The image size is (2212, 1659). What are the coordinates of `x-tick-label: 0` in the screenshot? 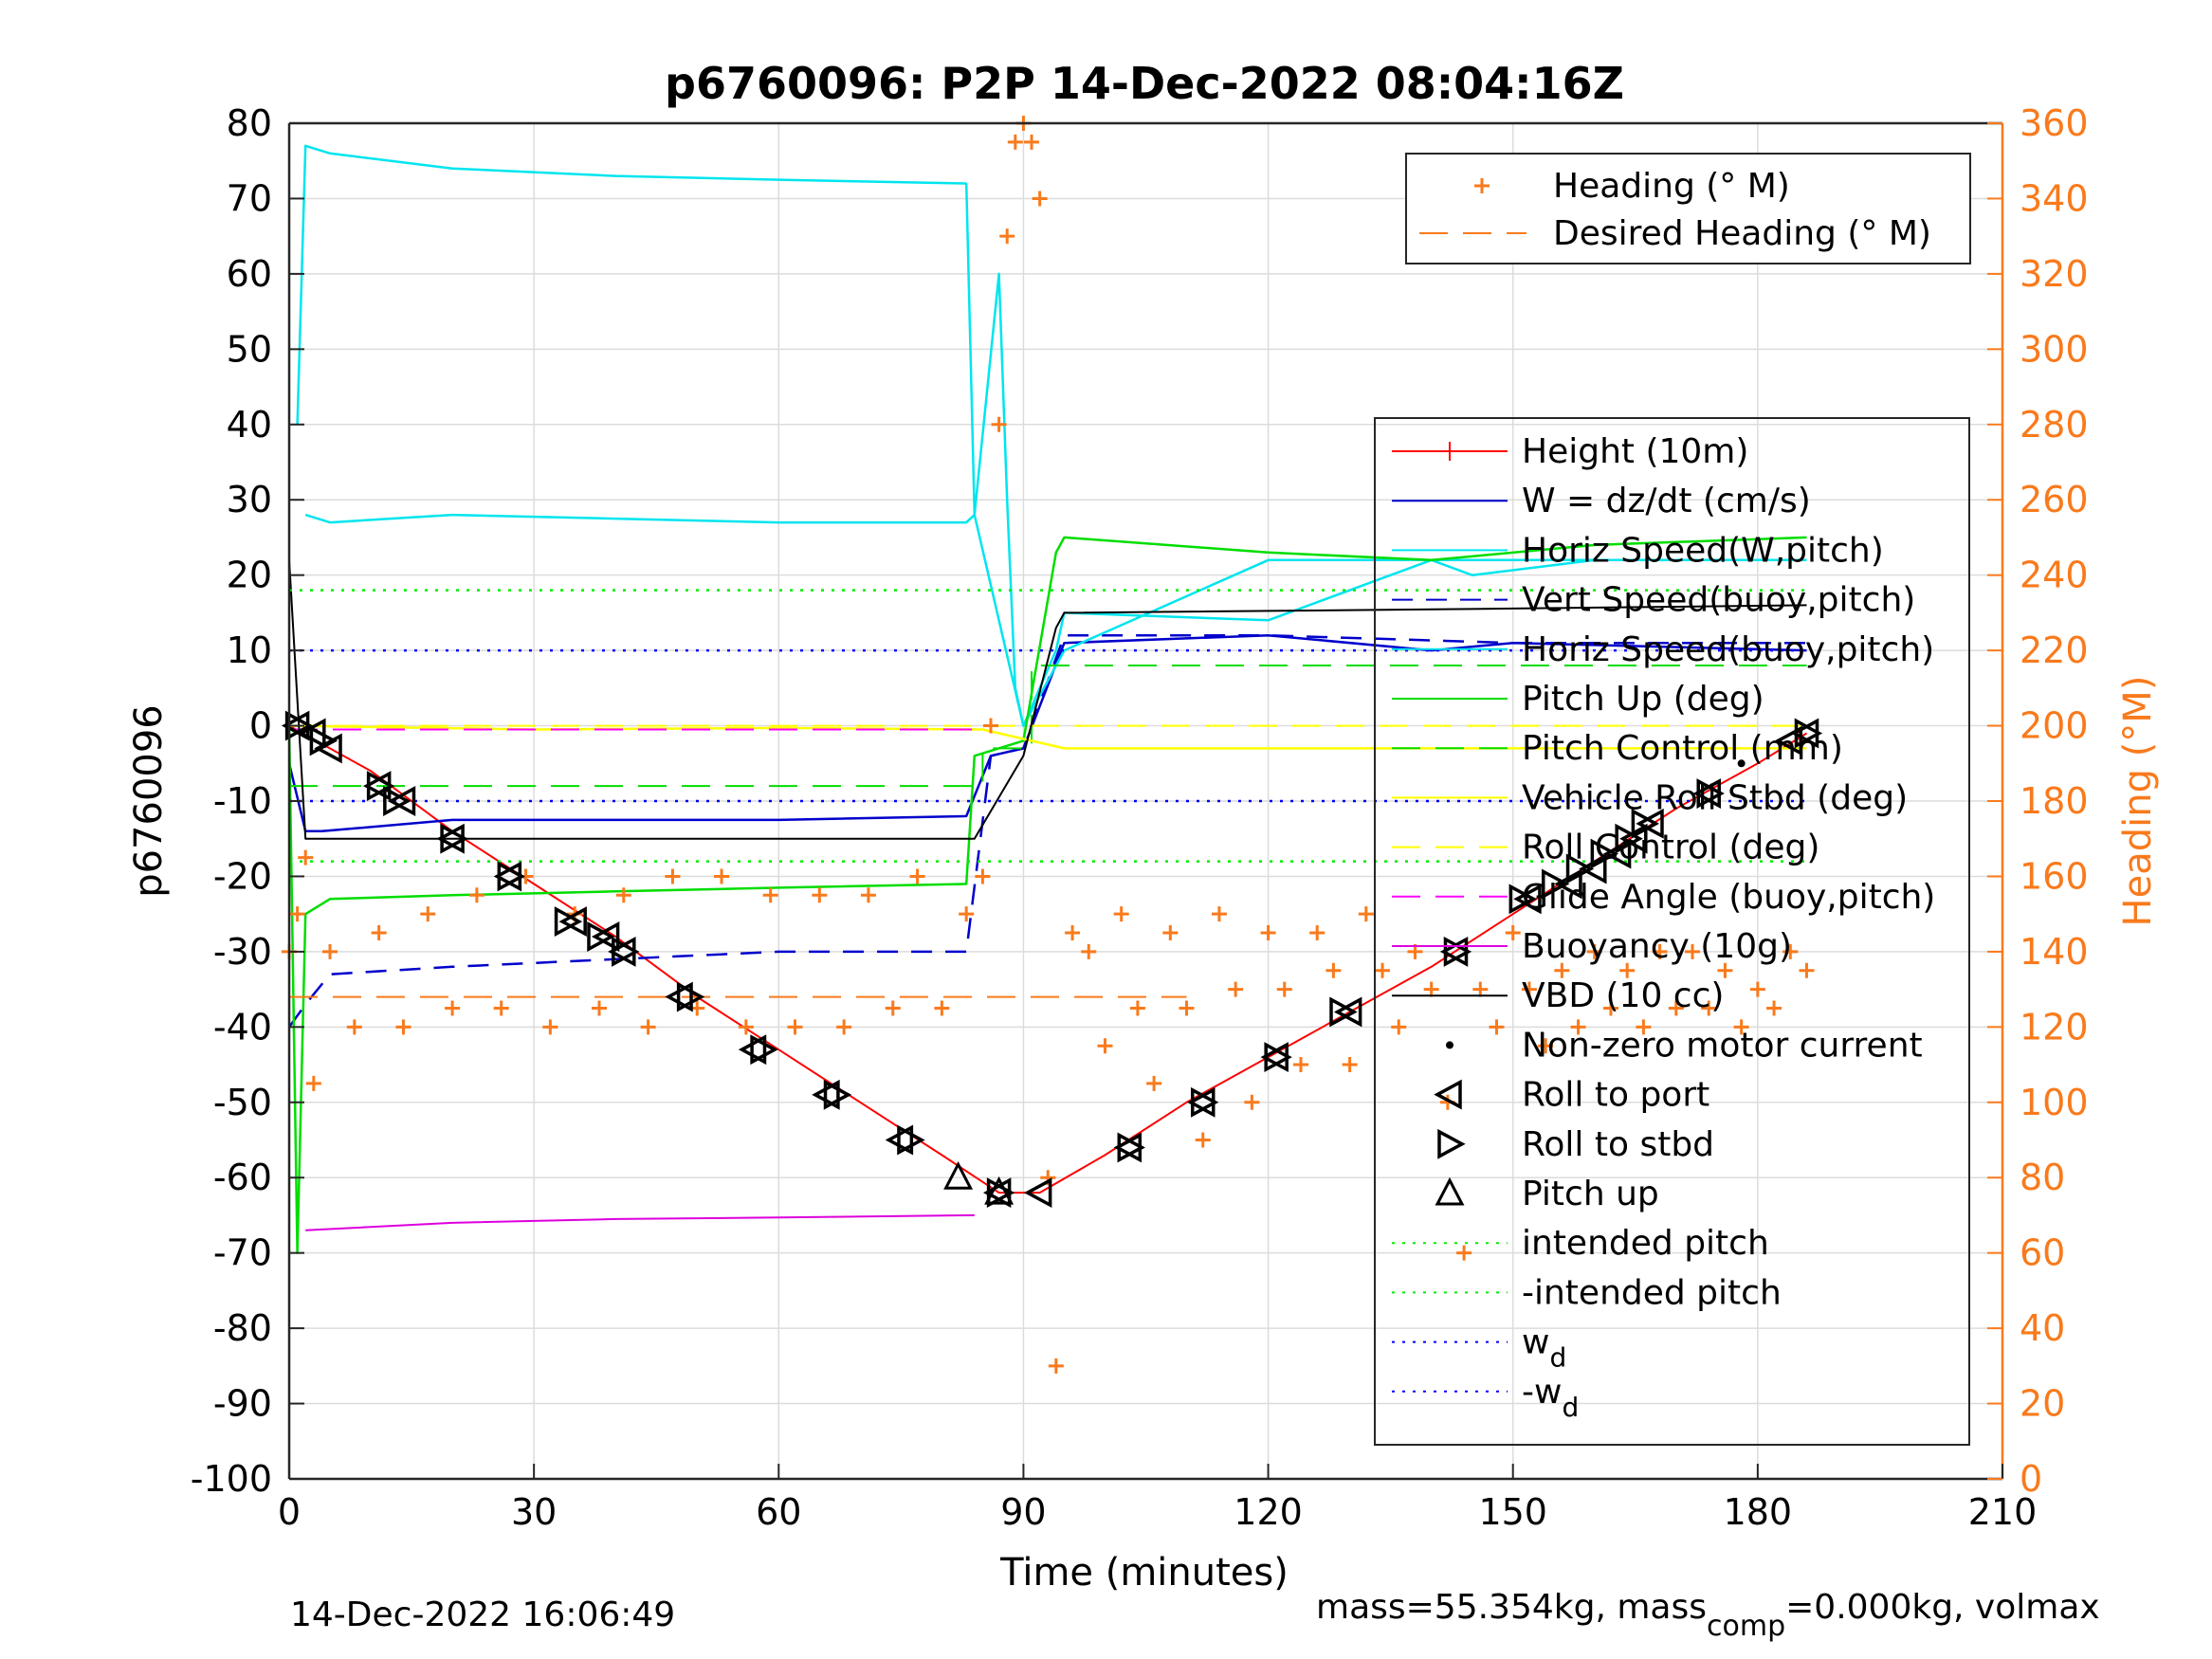 It's located at (289, 1512).